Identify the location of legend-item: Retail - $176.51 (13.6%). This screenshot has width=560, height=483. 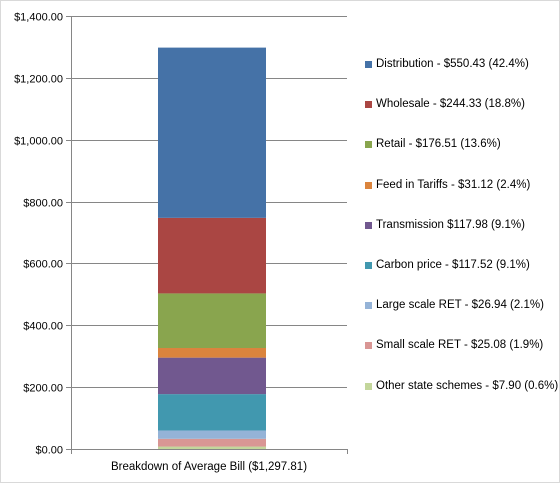
(462, 144).